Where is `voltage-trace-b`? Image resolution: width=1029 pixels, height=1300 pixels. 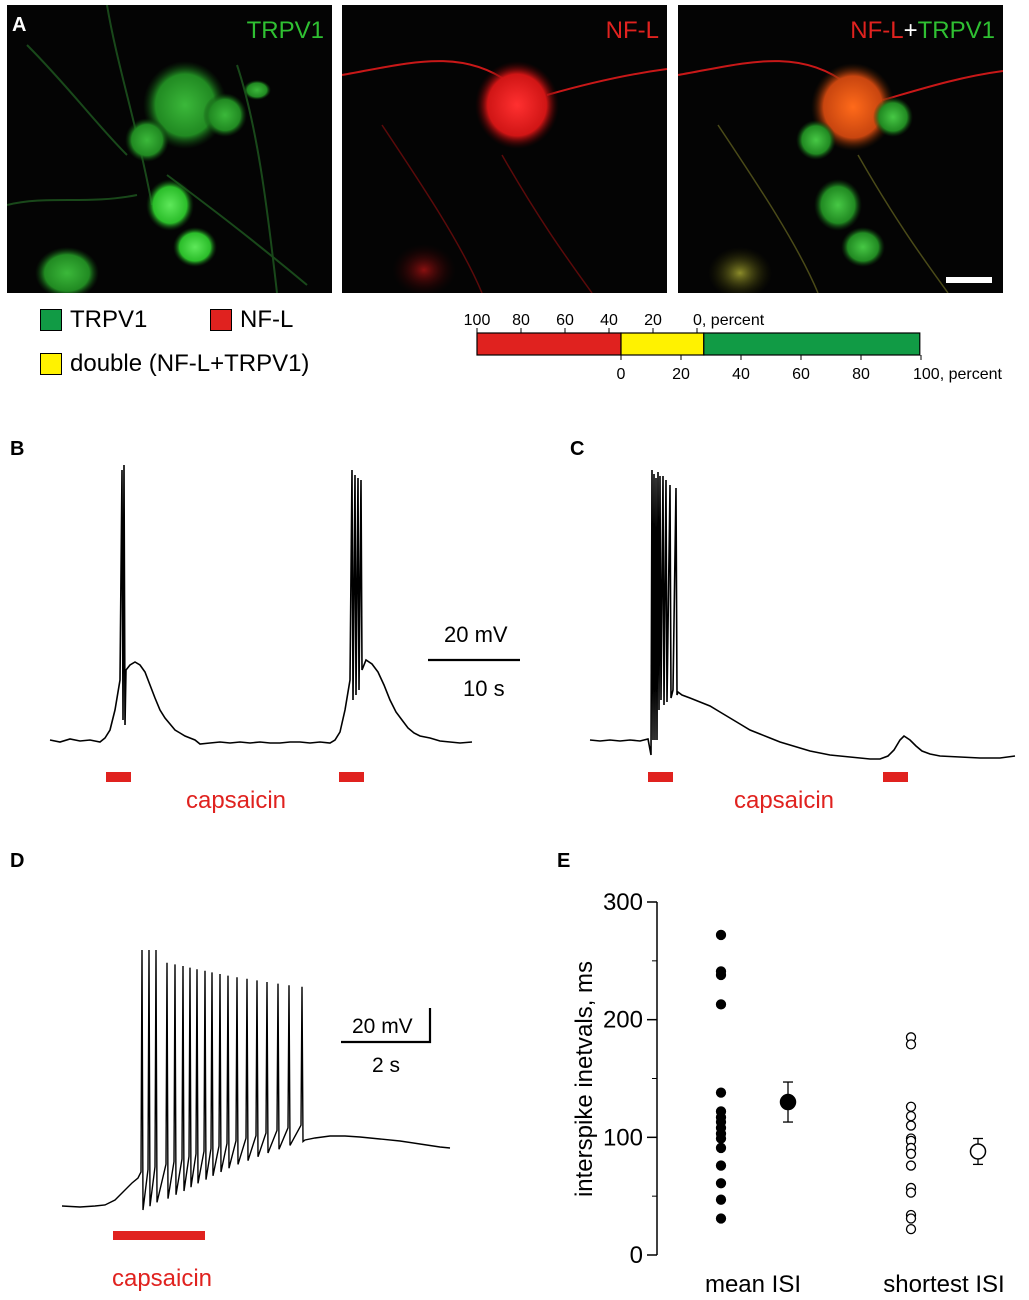
voltage-trace-b is located at coordinates (261, 604).